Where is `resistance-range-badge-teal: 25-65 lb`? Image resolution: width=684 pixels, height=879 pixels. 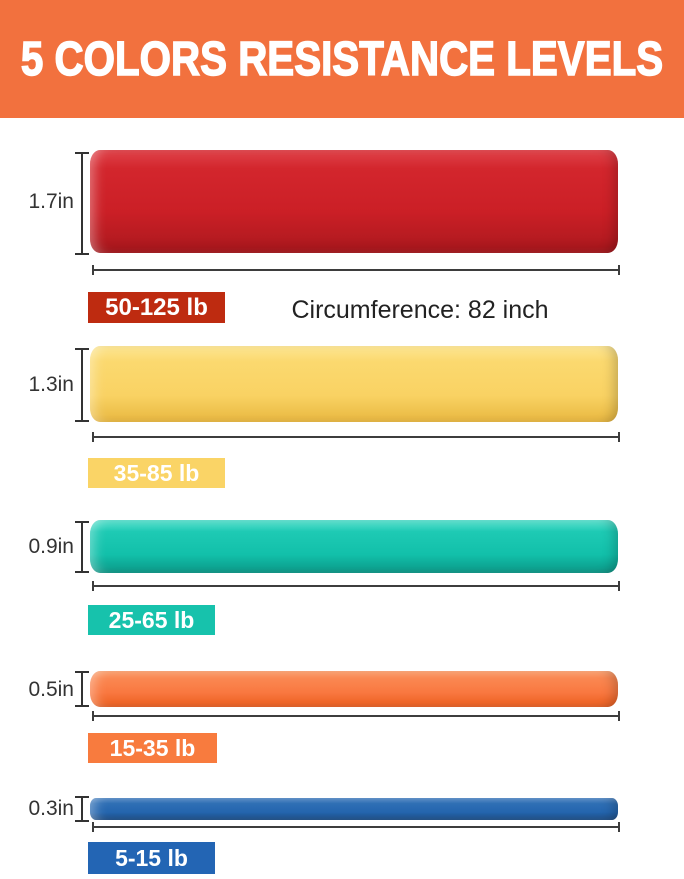
resistance-range-badge-teal: 25-65 lb is located at coordinates (151, 620).